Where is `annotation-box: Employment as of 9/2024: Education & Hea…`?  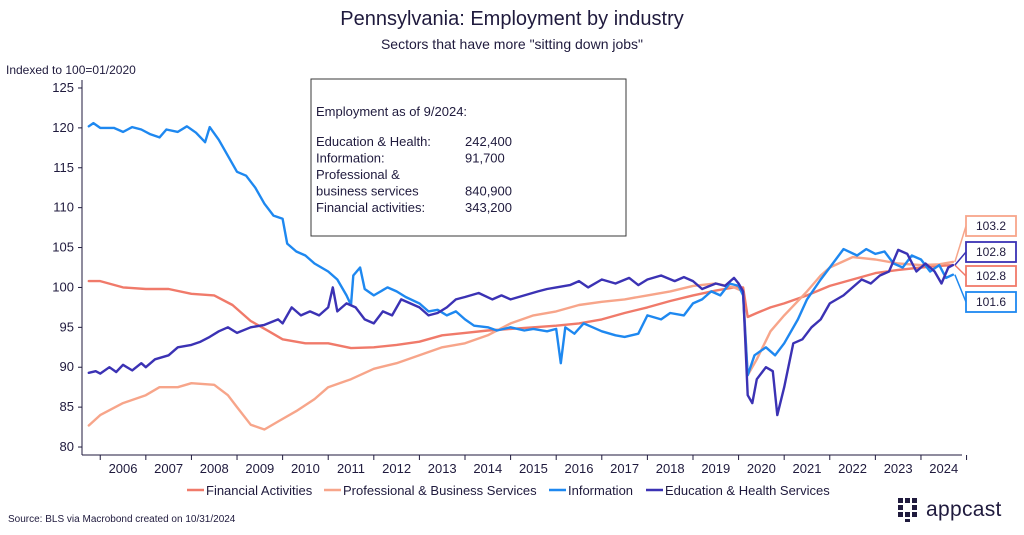
annotation-box: Employment as of 9/2024: Education & Hea… is located at coordinates (468, 157).